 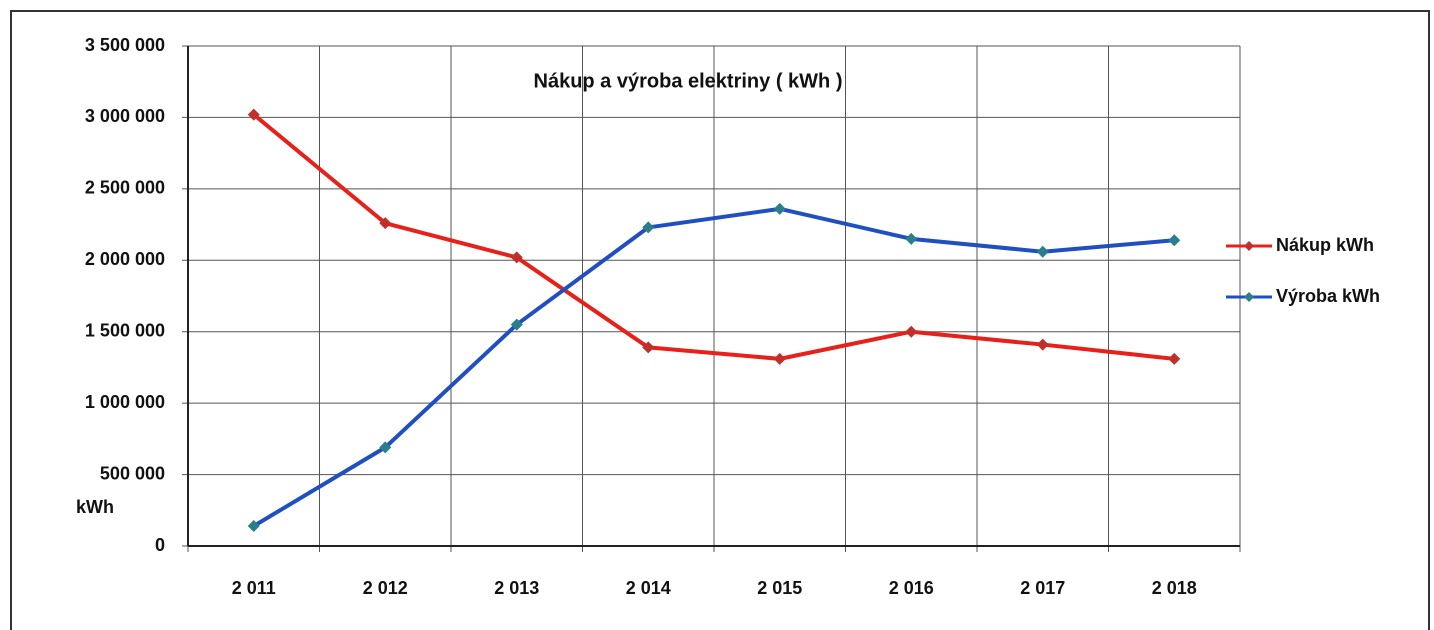 I want to click on x-tick-label: 2 018, so click(x=1174, y=588).